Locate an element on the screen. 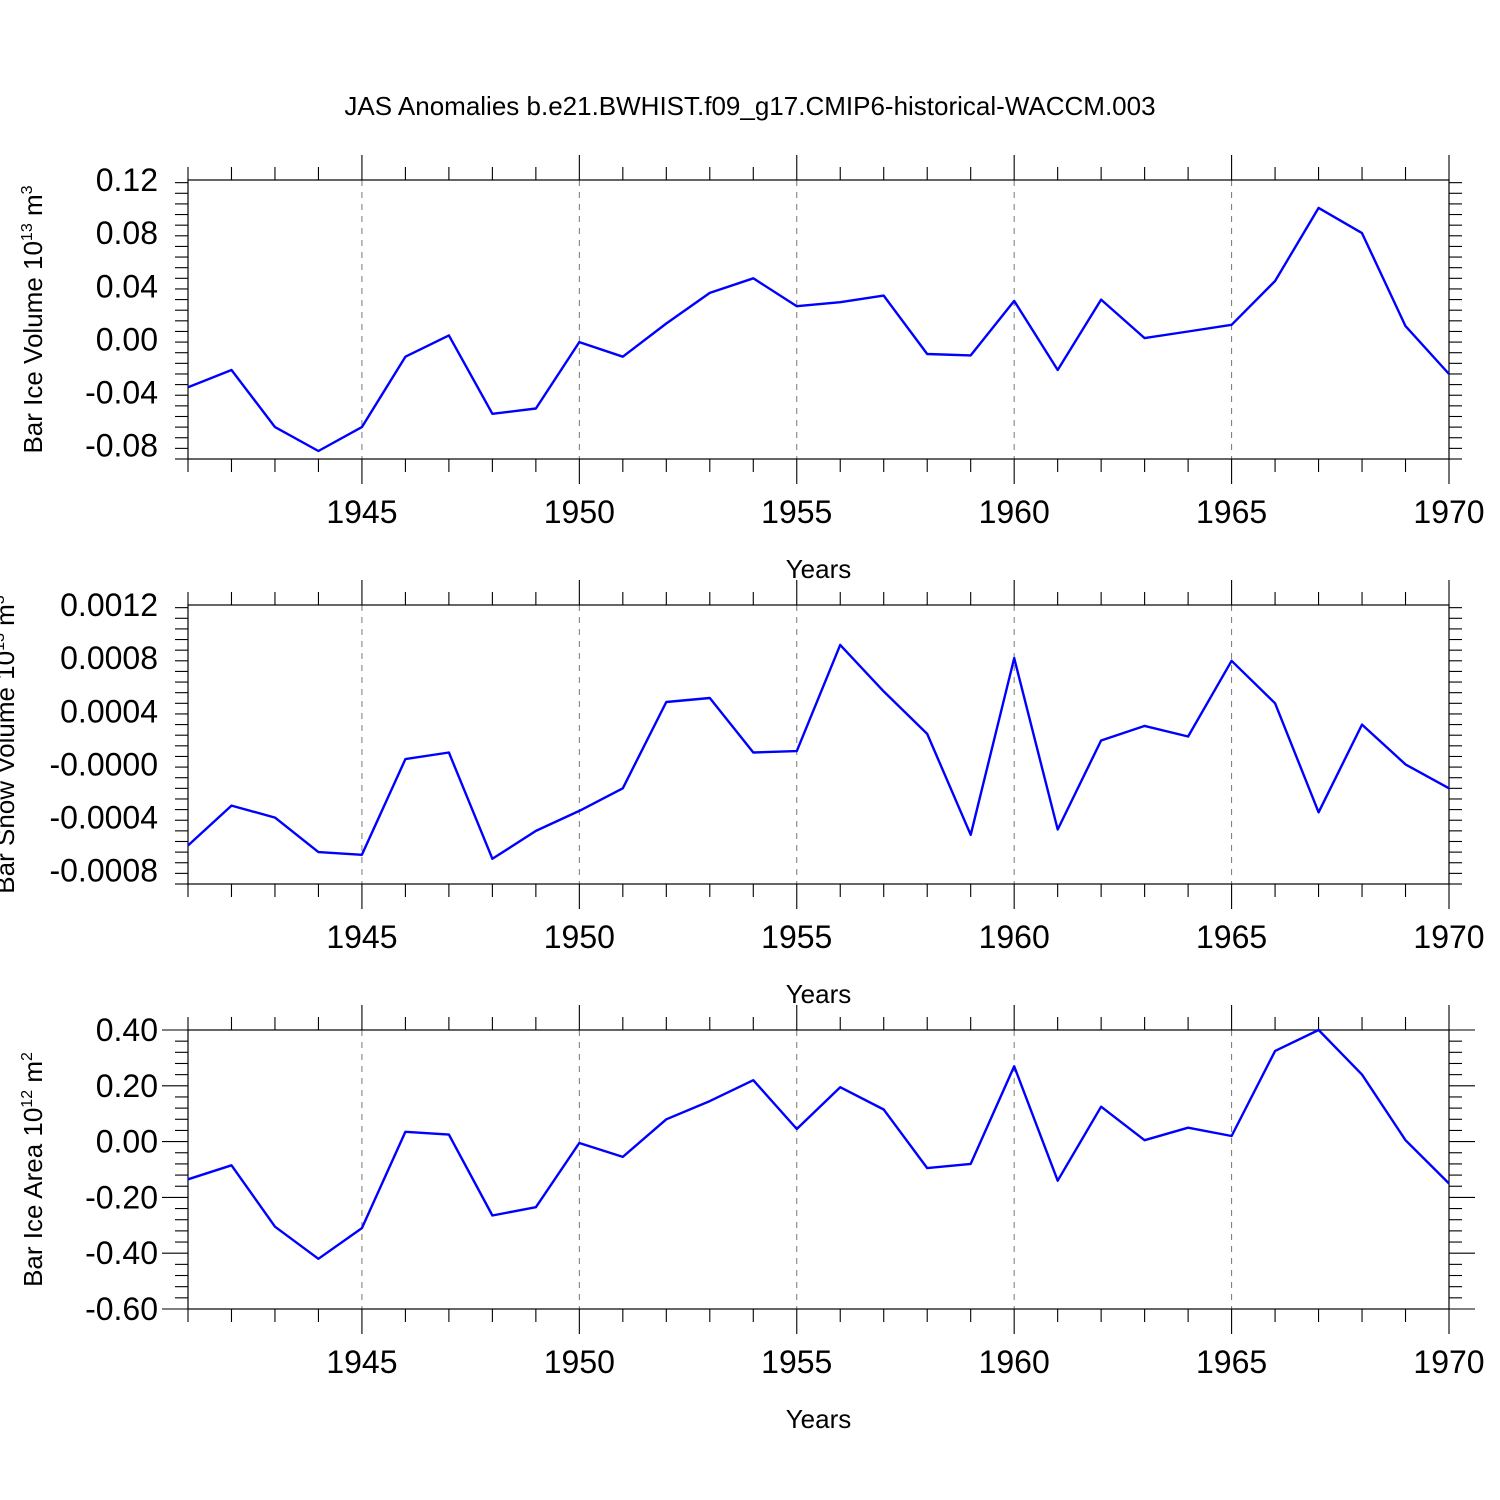 The width and height of the screenshot is (1500, 1500). y-tick-label: 0.0004 is located at coordinates (109, 711).